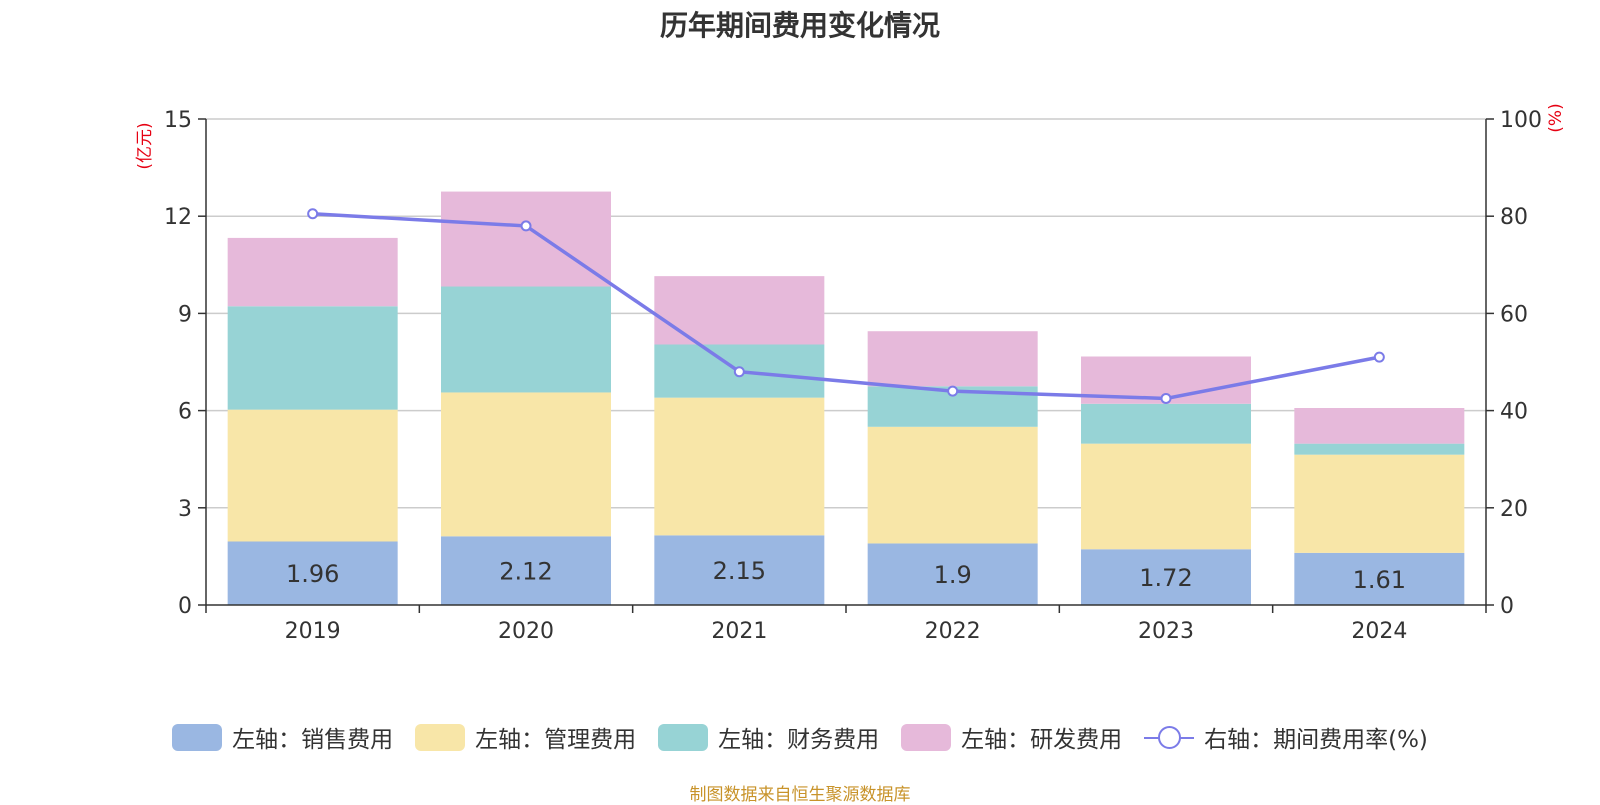 The image size is (1600, 805). What do you see at coordinates (739, 466) in the screenshot?
I see `bar-admin-2021` at bounding box center [739, 466].